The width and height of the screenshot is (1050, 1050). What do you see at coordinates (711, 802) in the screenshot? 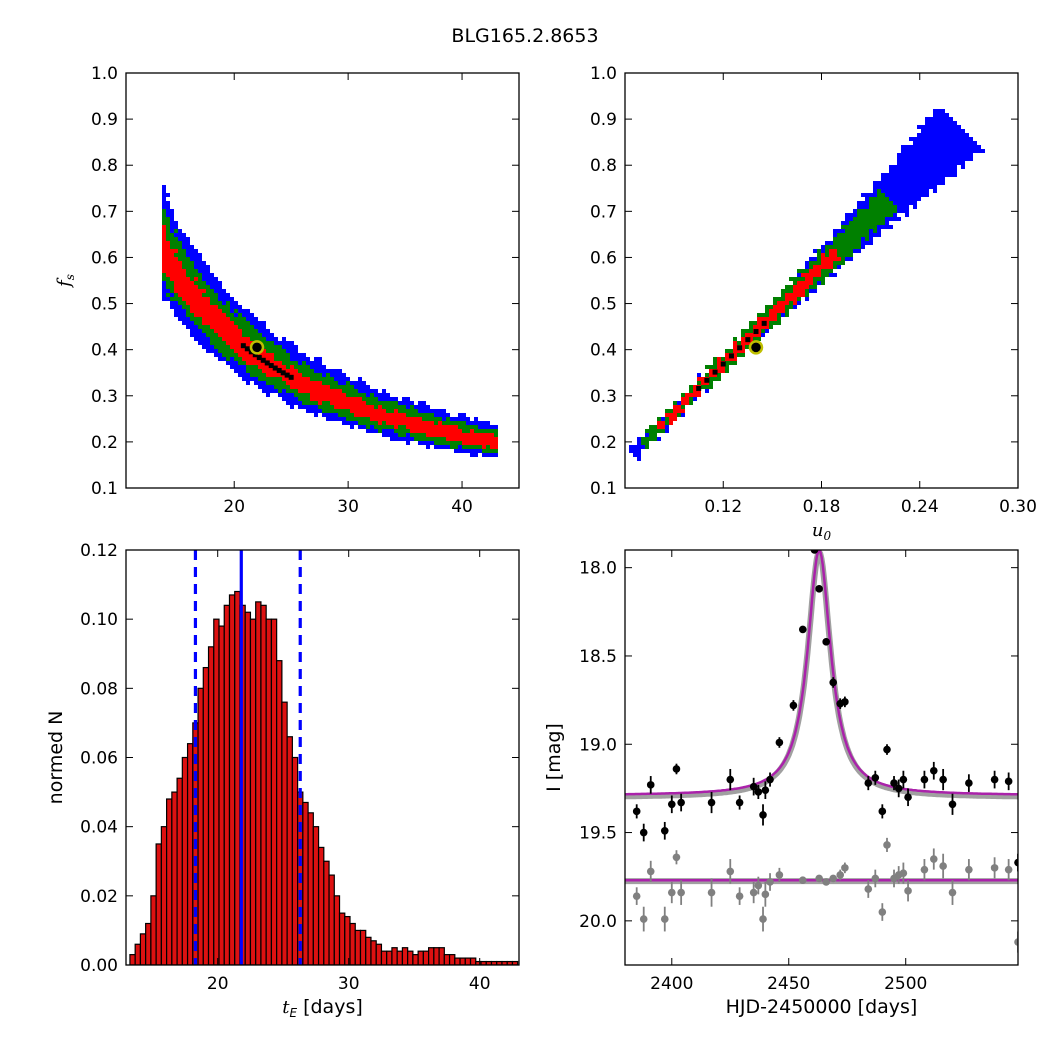
I see `data-point` at bounding box center [711, 802].